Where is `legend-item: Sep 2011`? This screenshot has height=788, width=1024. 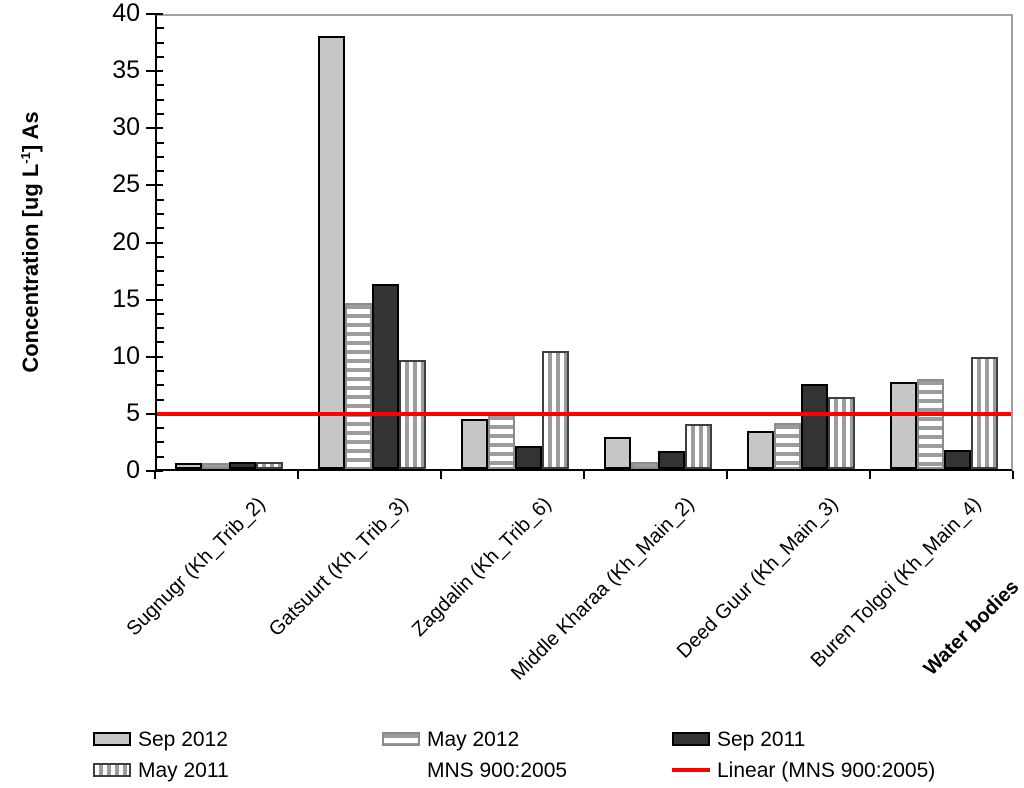 legend-item: Sep 2011 is located at coordinates (739, 739).